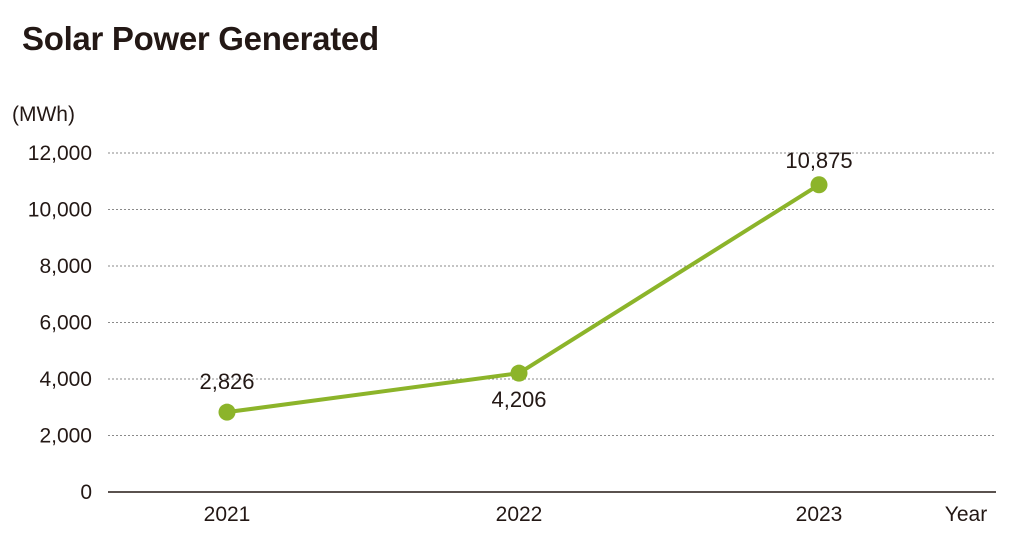 This screenshot has height=539, width=1021. Describe the element at coordinates (65, 436) in the screenshot. I see `y-tick-label: 2,000` at that location.